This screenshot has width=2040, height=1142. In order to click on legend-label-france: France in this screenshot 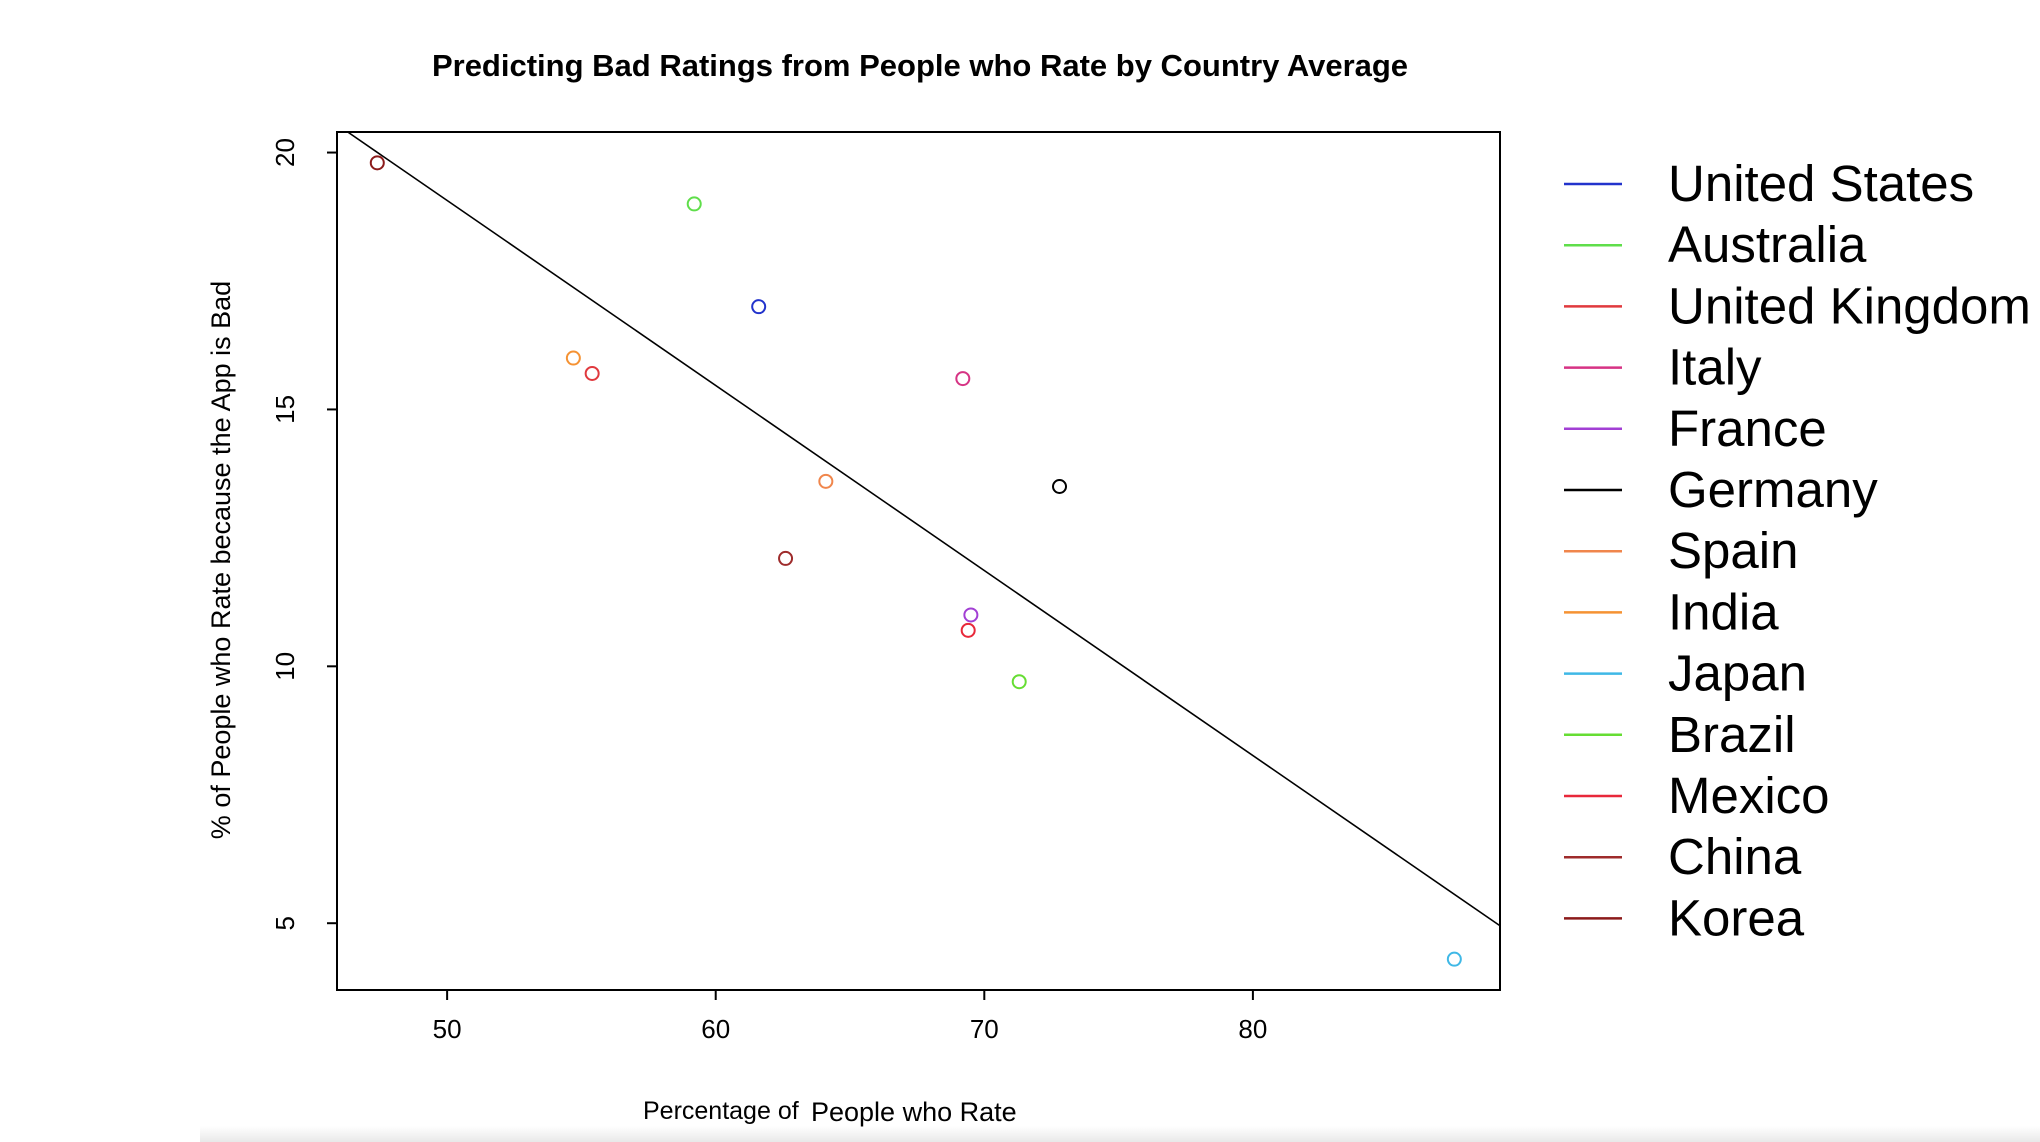, I will do `click(1747, 428)`.